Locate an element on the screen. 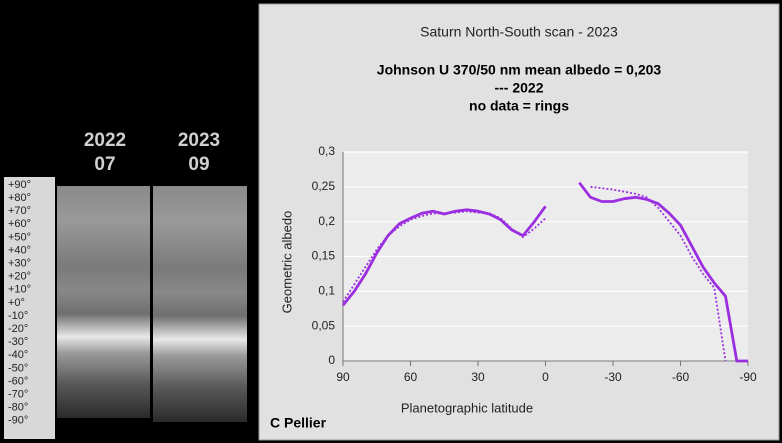 Image resolution: width=782 pixels, height=443 pixels. latitude-label: +80° is located at coordinates (19, 198).